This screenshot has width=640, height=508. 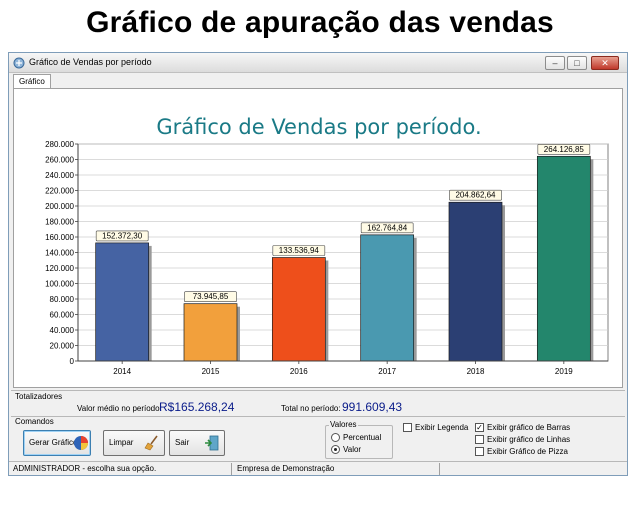 What do you see at coordinates (151, 443) in the screenshot?
I see `broom-icon` at bounding box center [151, 443].